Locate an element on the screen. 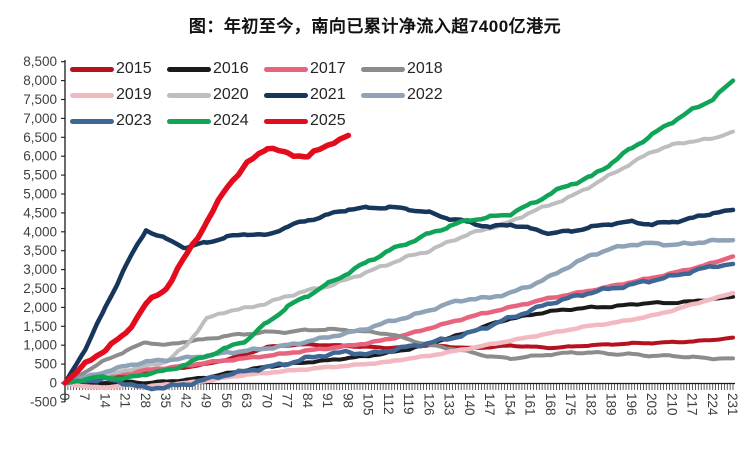 Image resolution: width=750 pixels, height=452 pixels. y-axis-label: 7,500 is located at coordinates (40, 99).